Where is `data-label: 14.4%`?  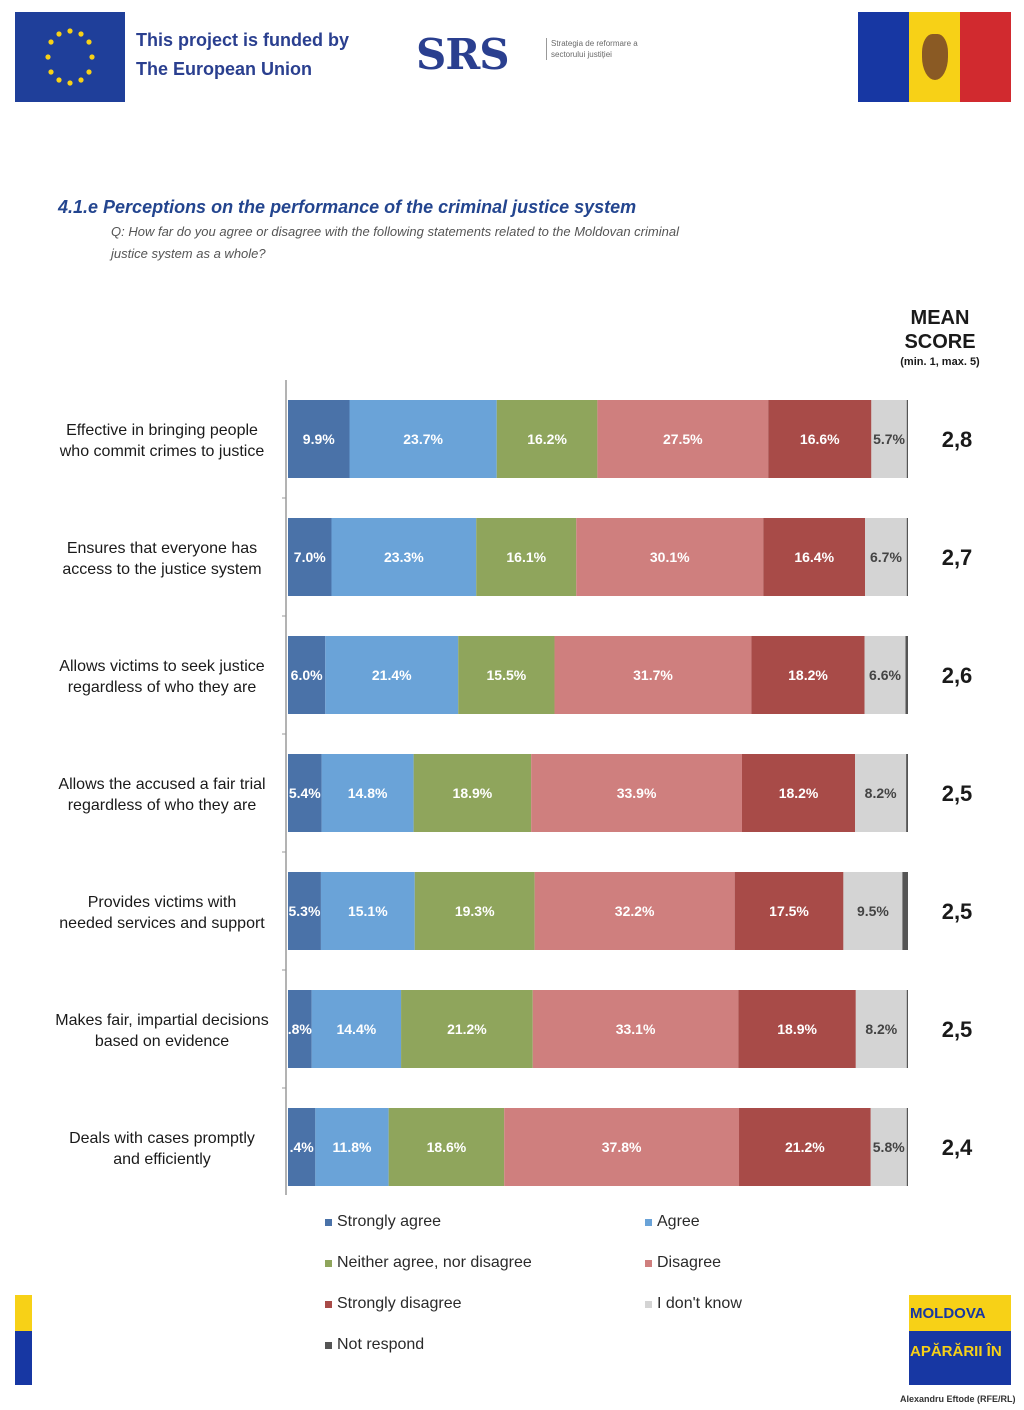 data-label: 14.4% is located at coordinates (356, 1029).